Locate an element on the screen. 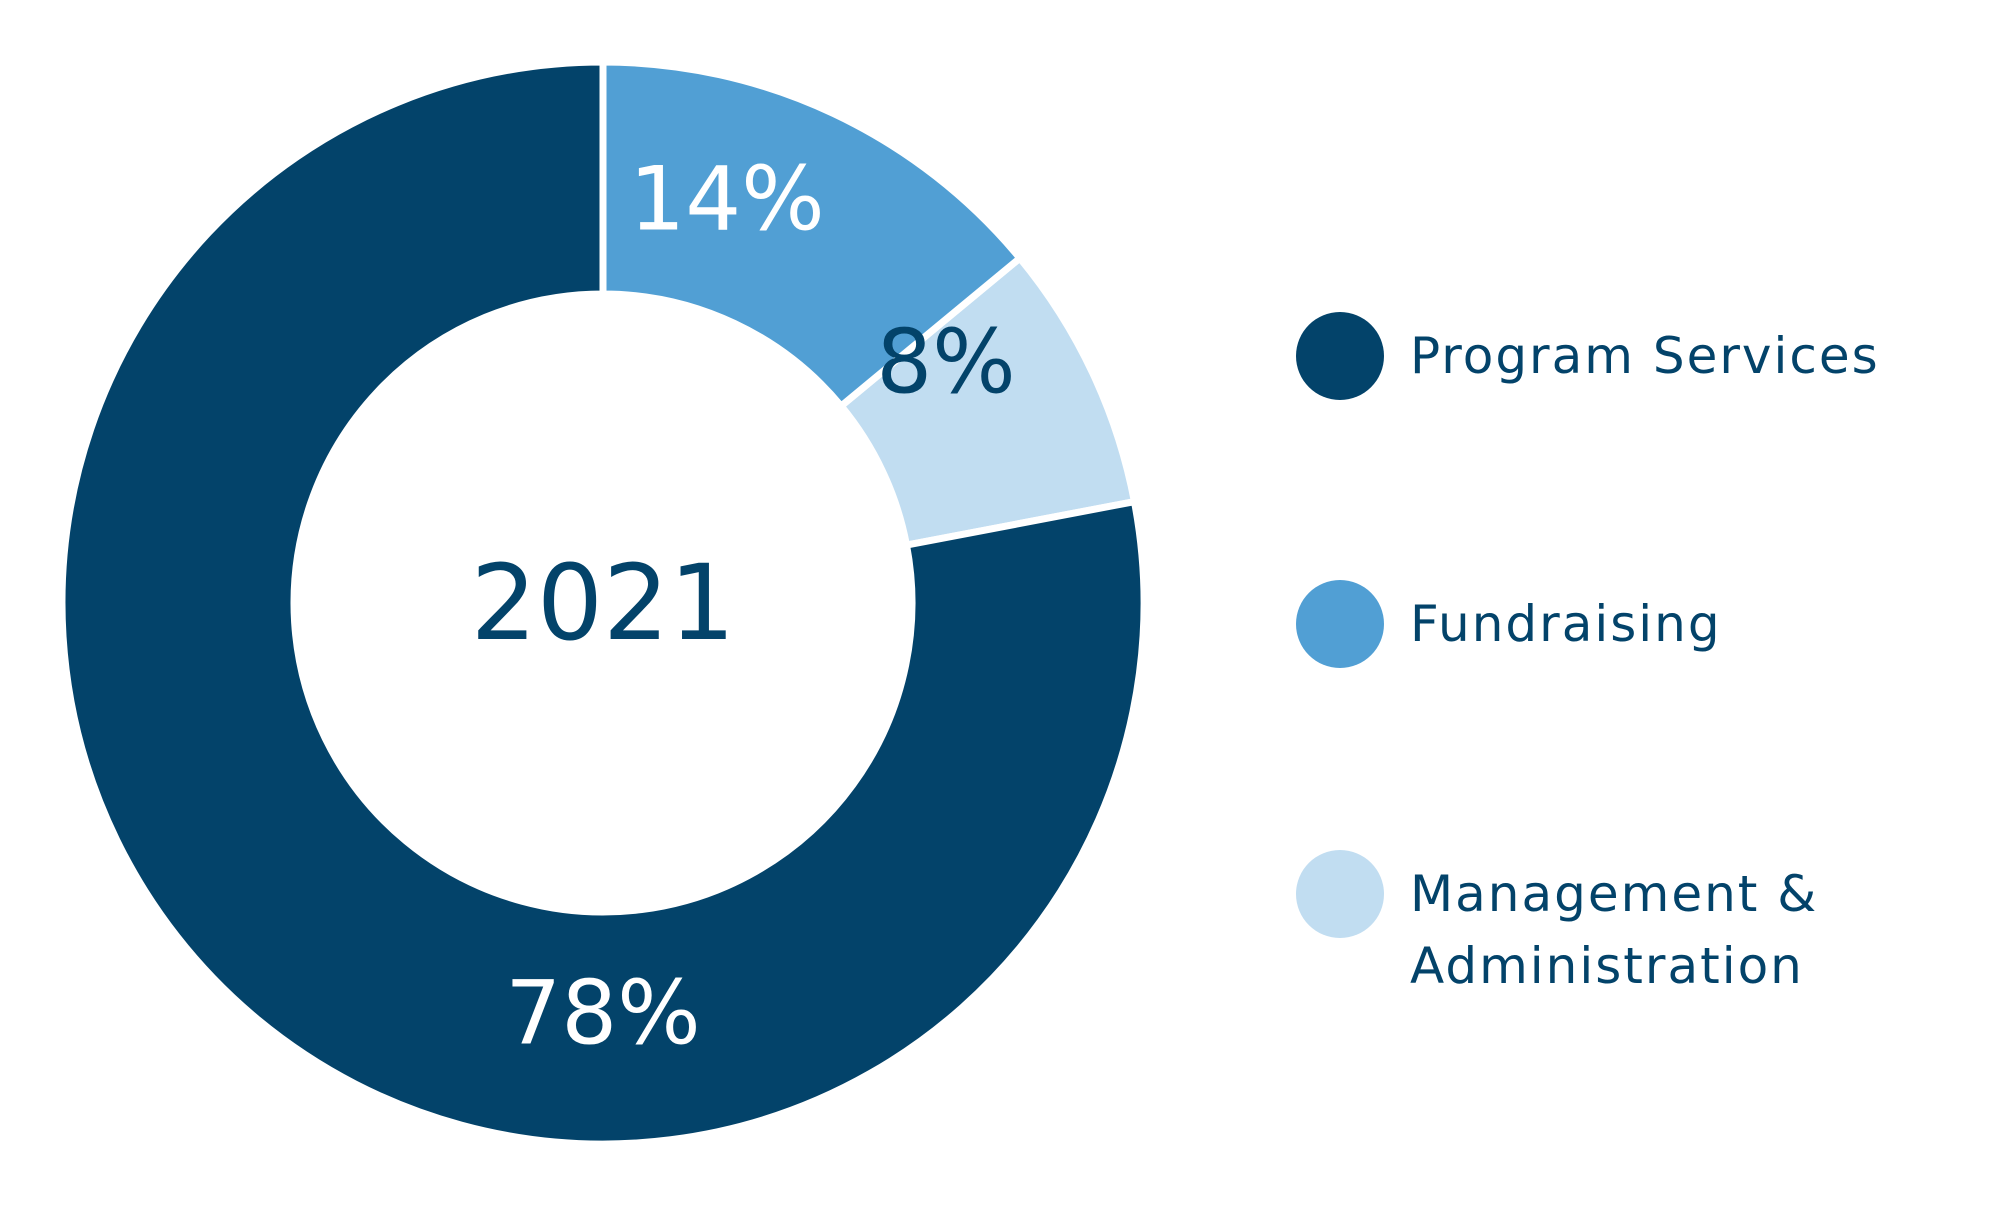 The width and height of the screenshot is (2000, 1213). legend-label: Program Services is located at coordinates (1645, 356).